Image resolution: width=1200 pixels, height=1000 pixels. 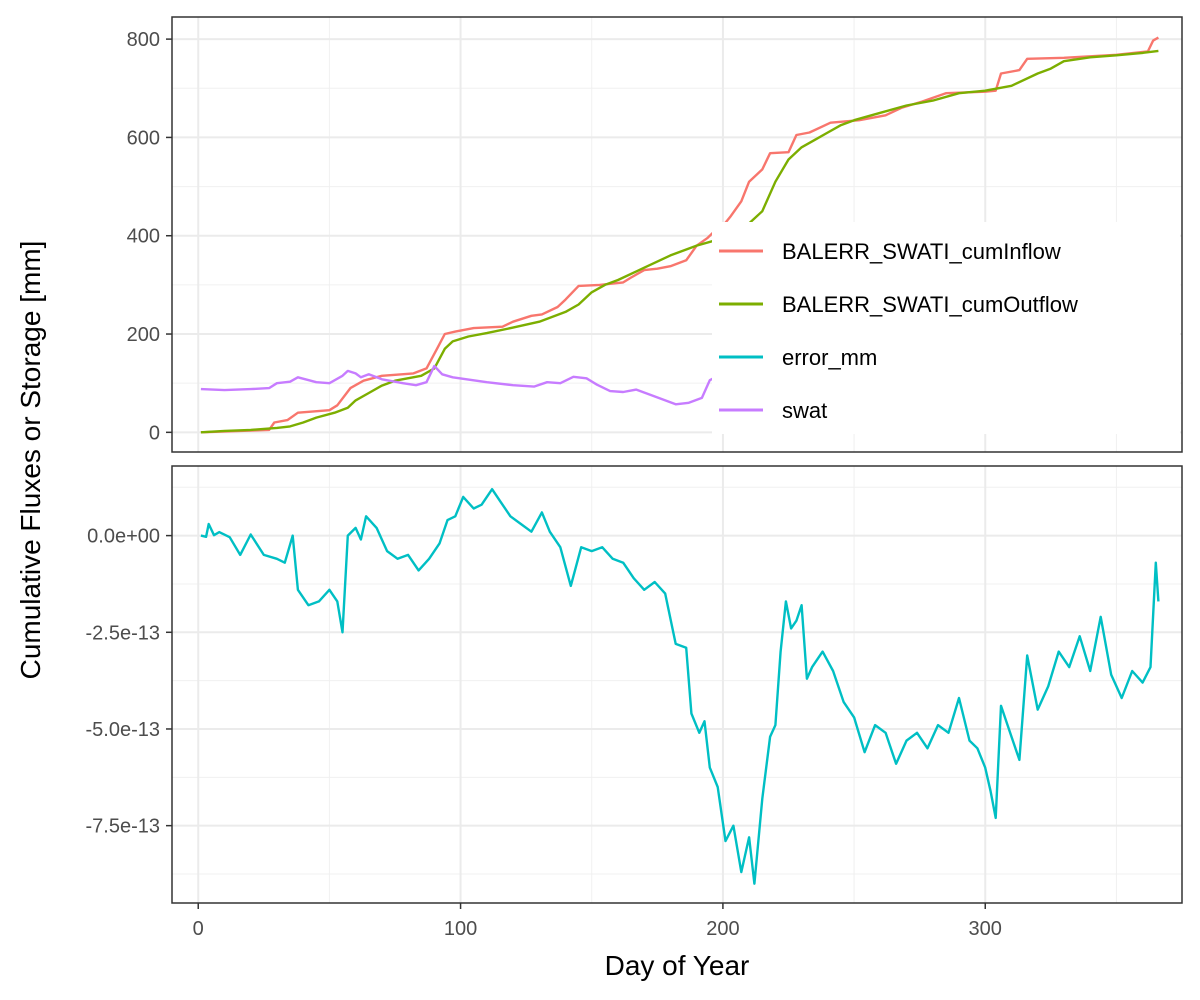 I want to click on top-y-tick-label: 0, so click(x=154, y=433).